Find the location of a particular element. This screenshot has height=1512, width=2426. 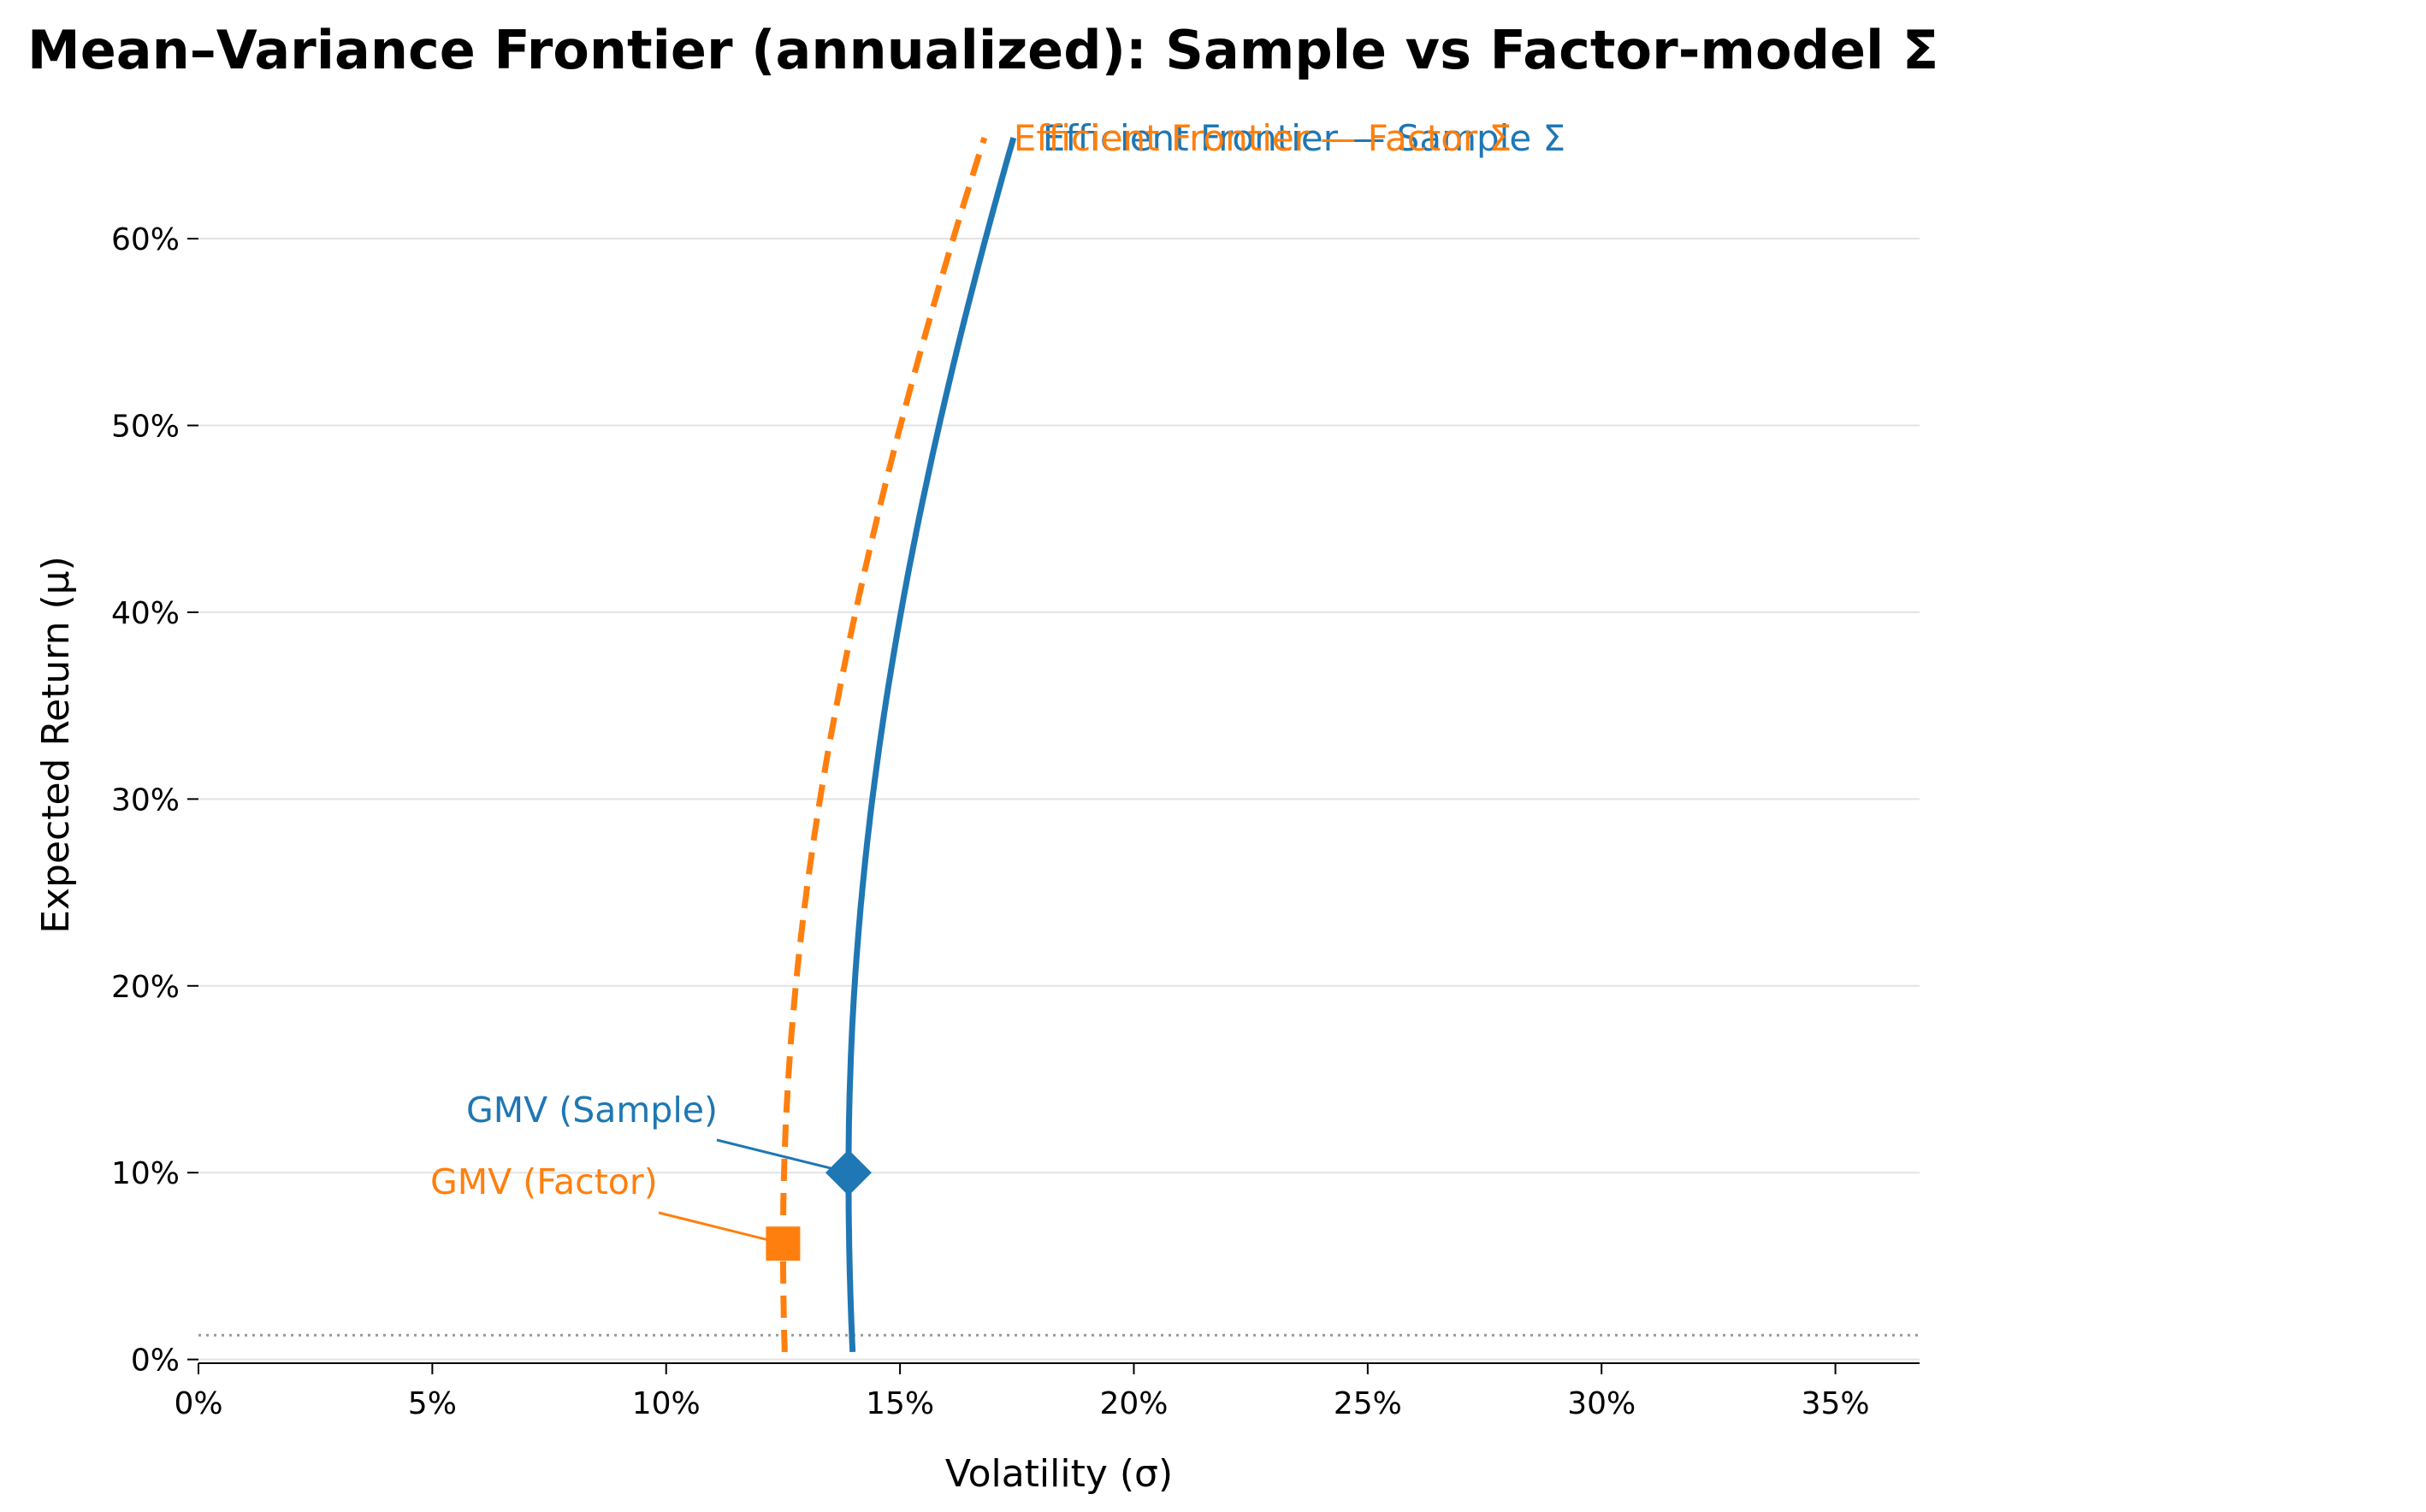

x-tick-label-7: 35% is located at coordinates (1836, 1403).